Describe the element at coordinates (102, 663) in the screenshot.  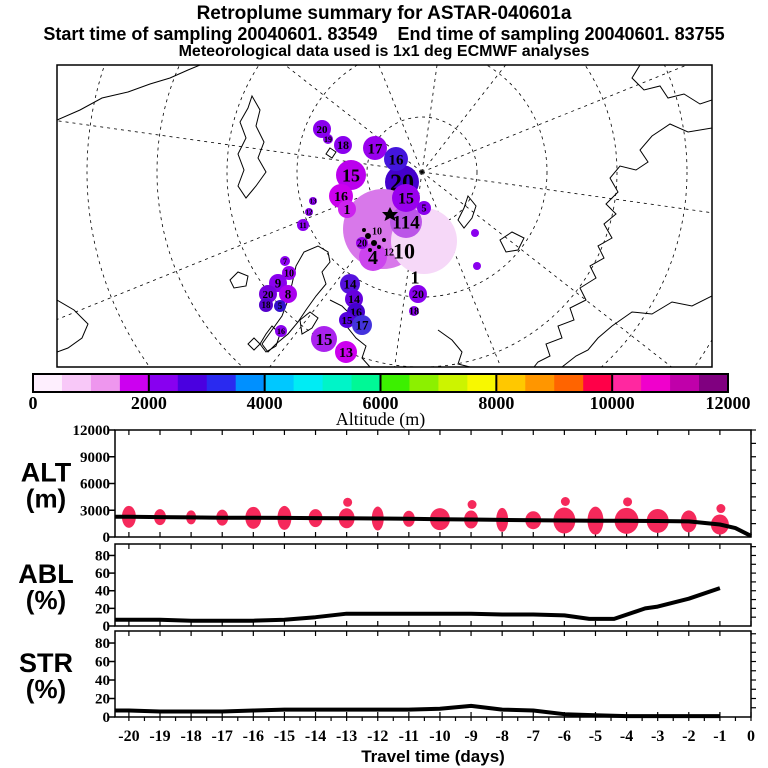
I see `y-tick-label: 60` at that location.